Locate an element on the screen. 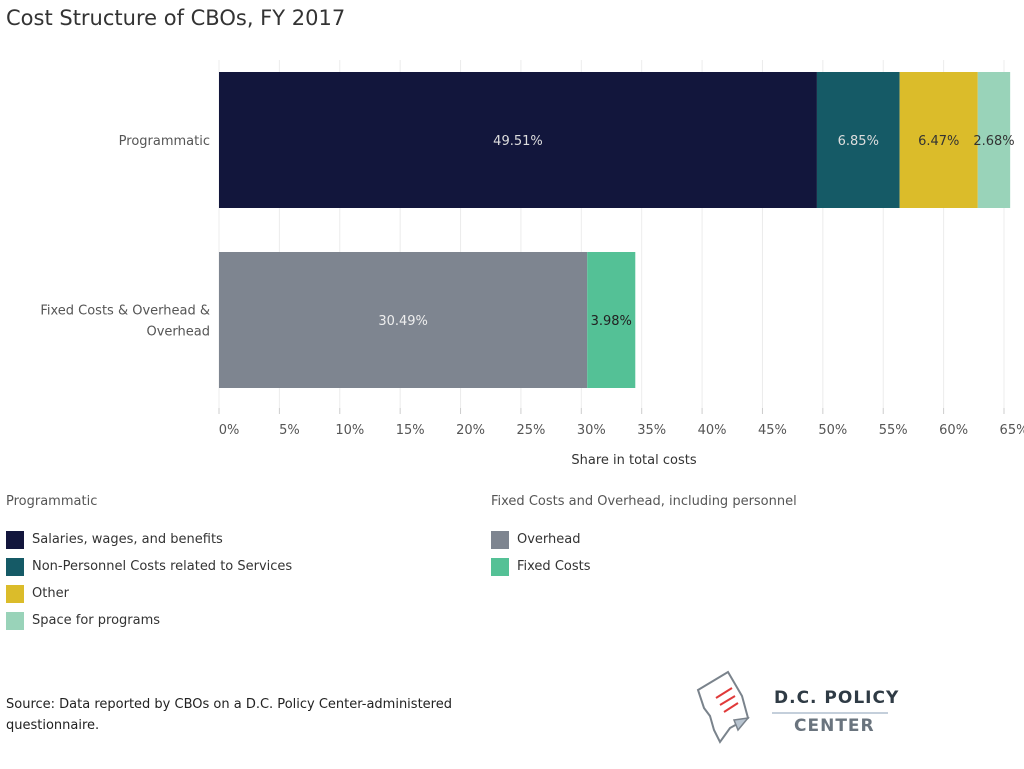 Image resolution: width=1024 pixels, height=769 pixels. category-label: Overhead is located at coordinates (179, 332).